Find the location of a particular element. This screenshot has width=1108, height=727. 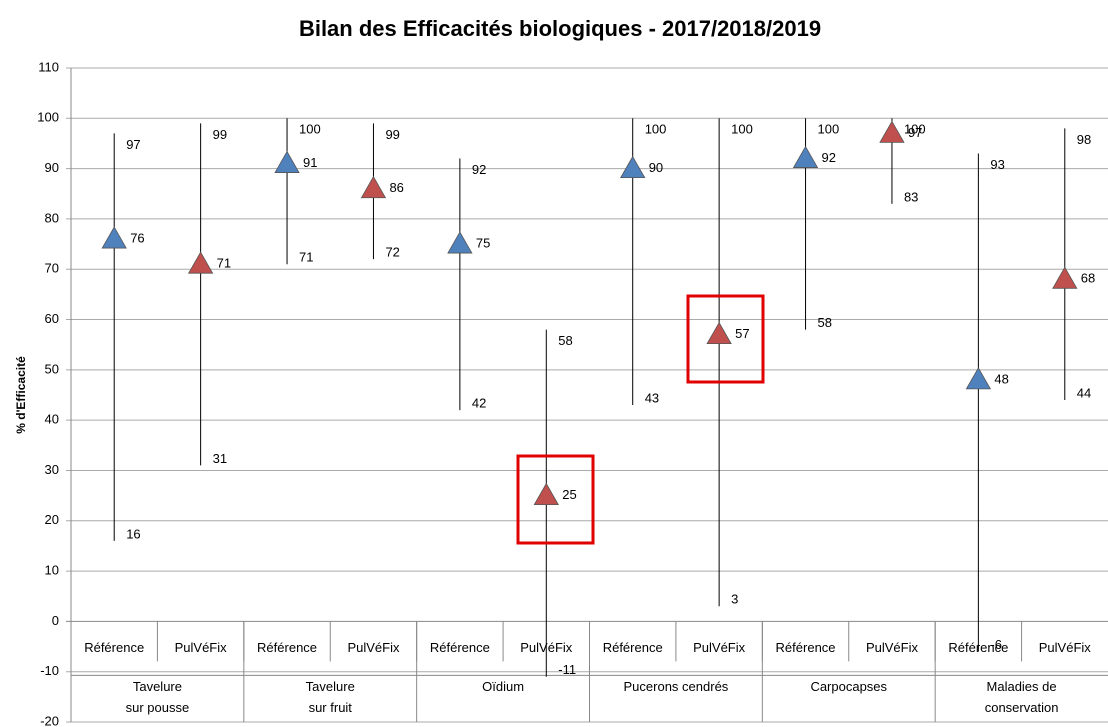

group-label: conservation is located at coordinates (1022, 707).